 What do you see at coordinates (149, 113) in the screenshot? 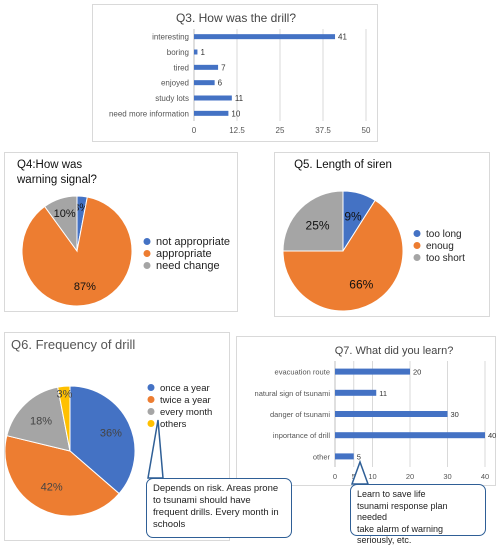
I see `q3-category-label-need-more-information: need more information` at bounding box center [149, 113].